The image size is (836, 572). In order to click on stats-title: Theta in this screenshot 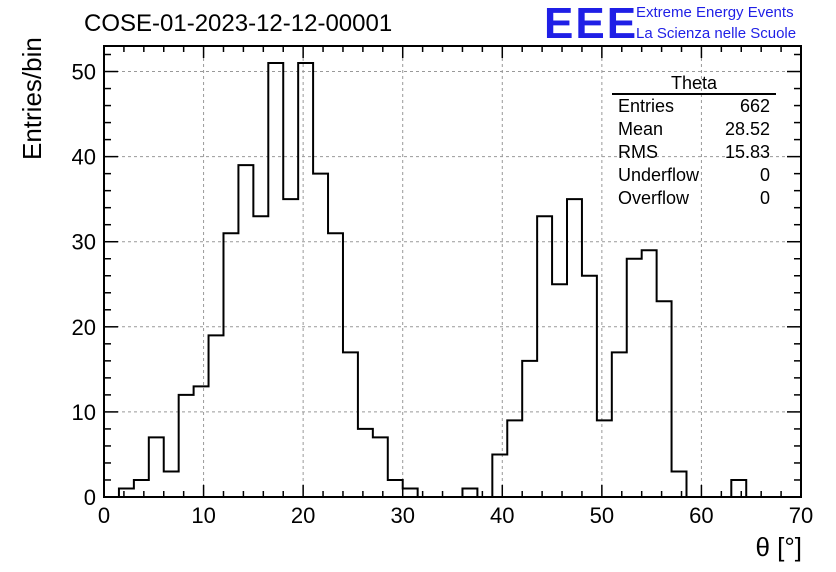, I will do `click(694, 84)`.